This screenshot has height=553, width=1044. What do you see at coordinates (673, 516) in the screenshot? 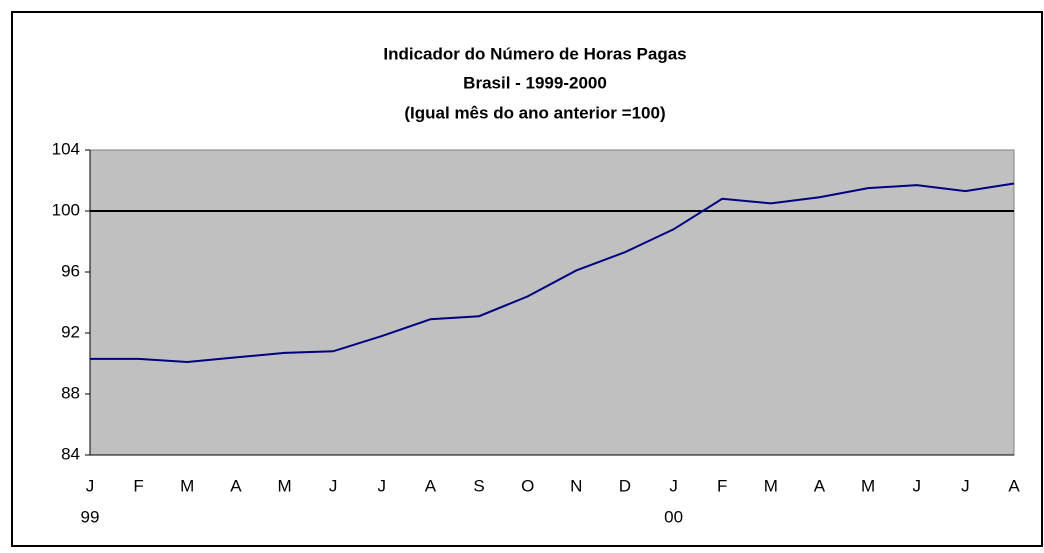
I see `year-label: 00` at bounding box center [673, 516].